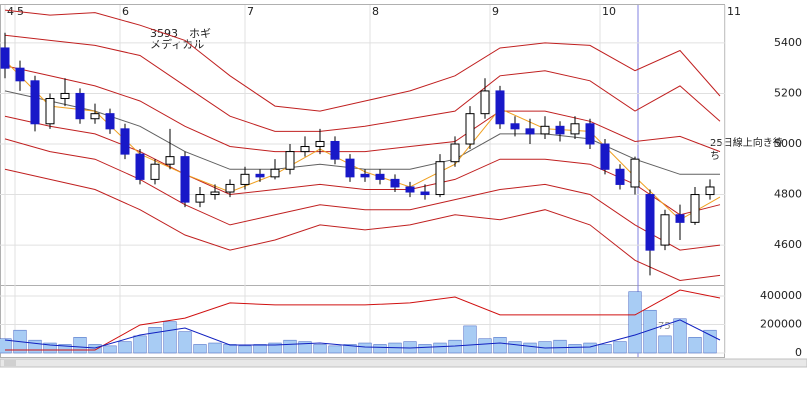 This screenshot has height=400, width=807. I want to click on x-tick-label: 7, so click(250, 11).